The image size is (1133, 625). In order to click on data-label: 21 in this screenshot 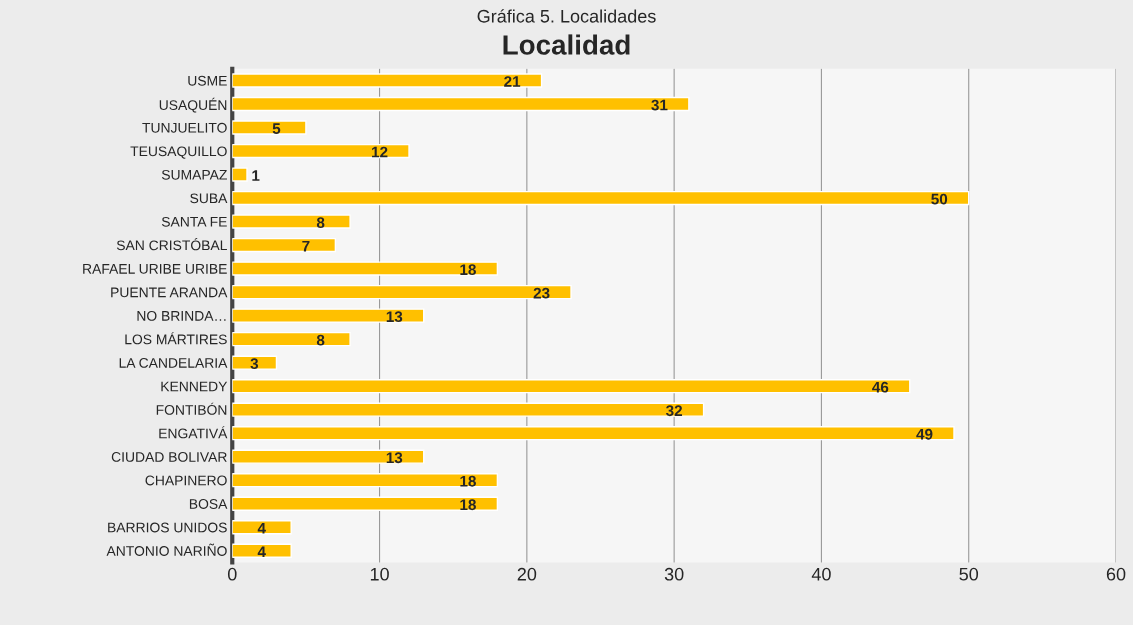, I will do `click(512, 81)`.